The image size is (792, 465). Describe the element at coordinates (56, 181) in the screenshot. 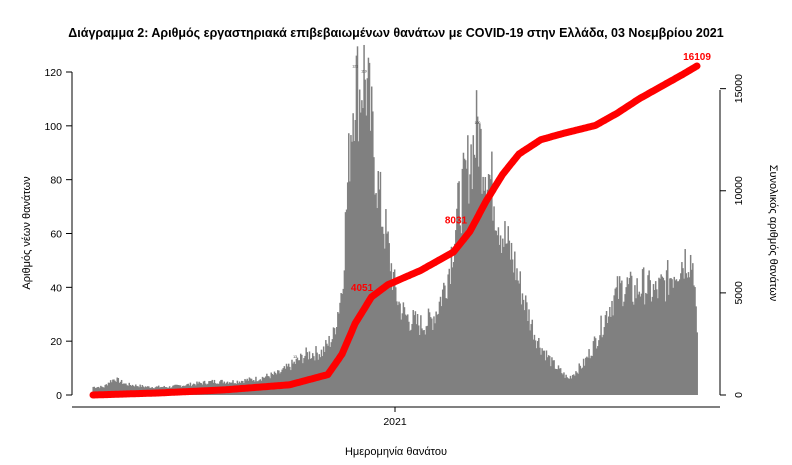

I see `left-tick-label-4: 80` at that location.